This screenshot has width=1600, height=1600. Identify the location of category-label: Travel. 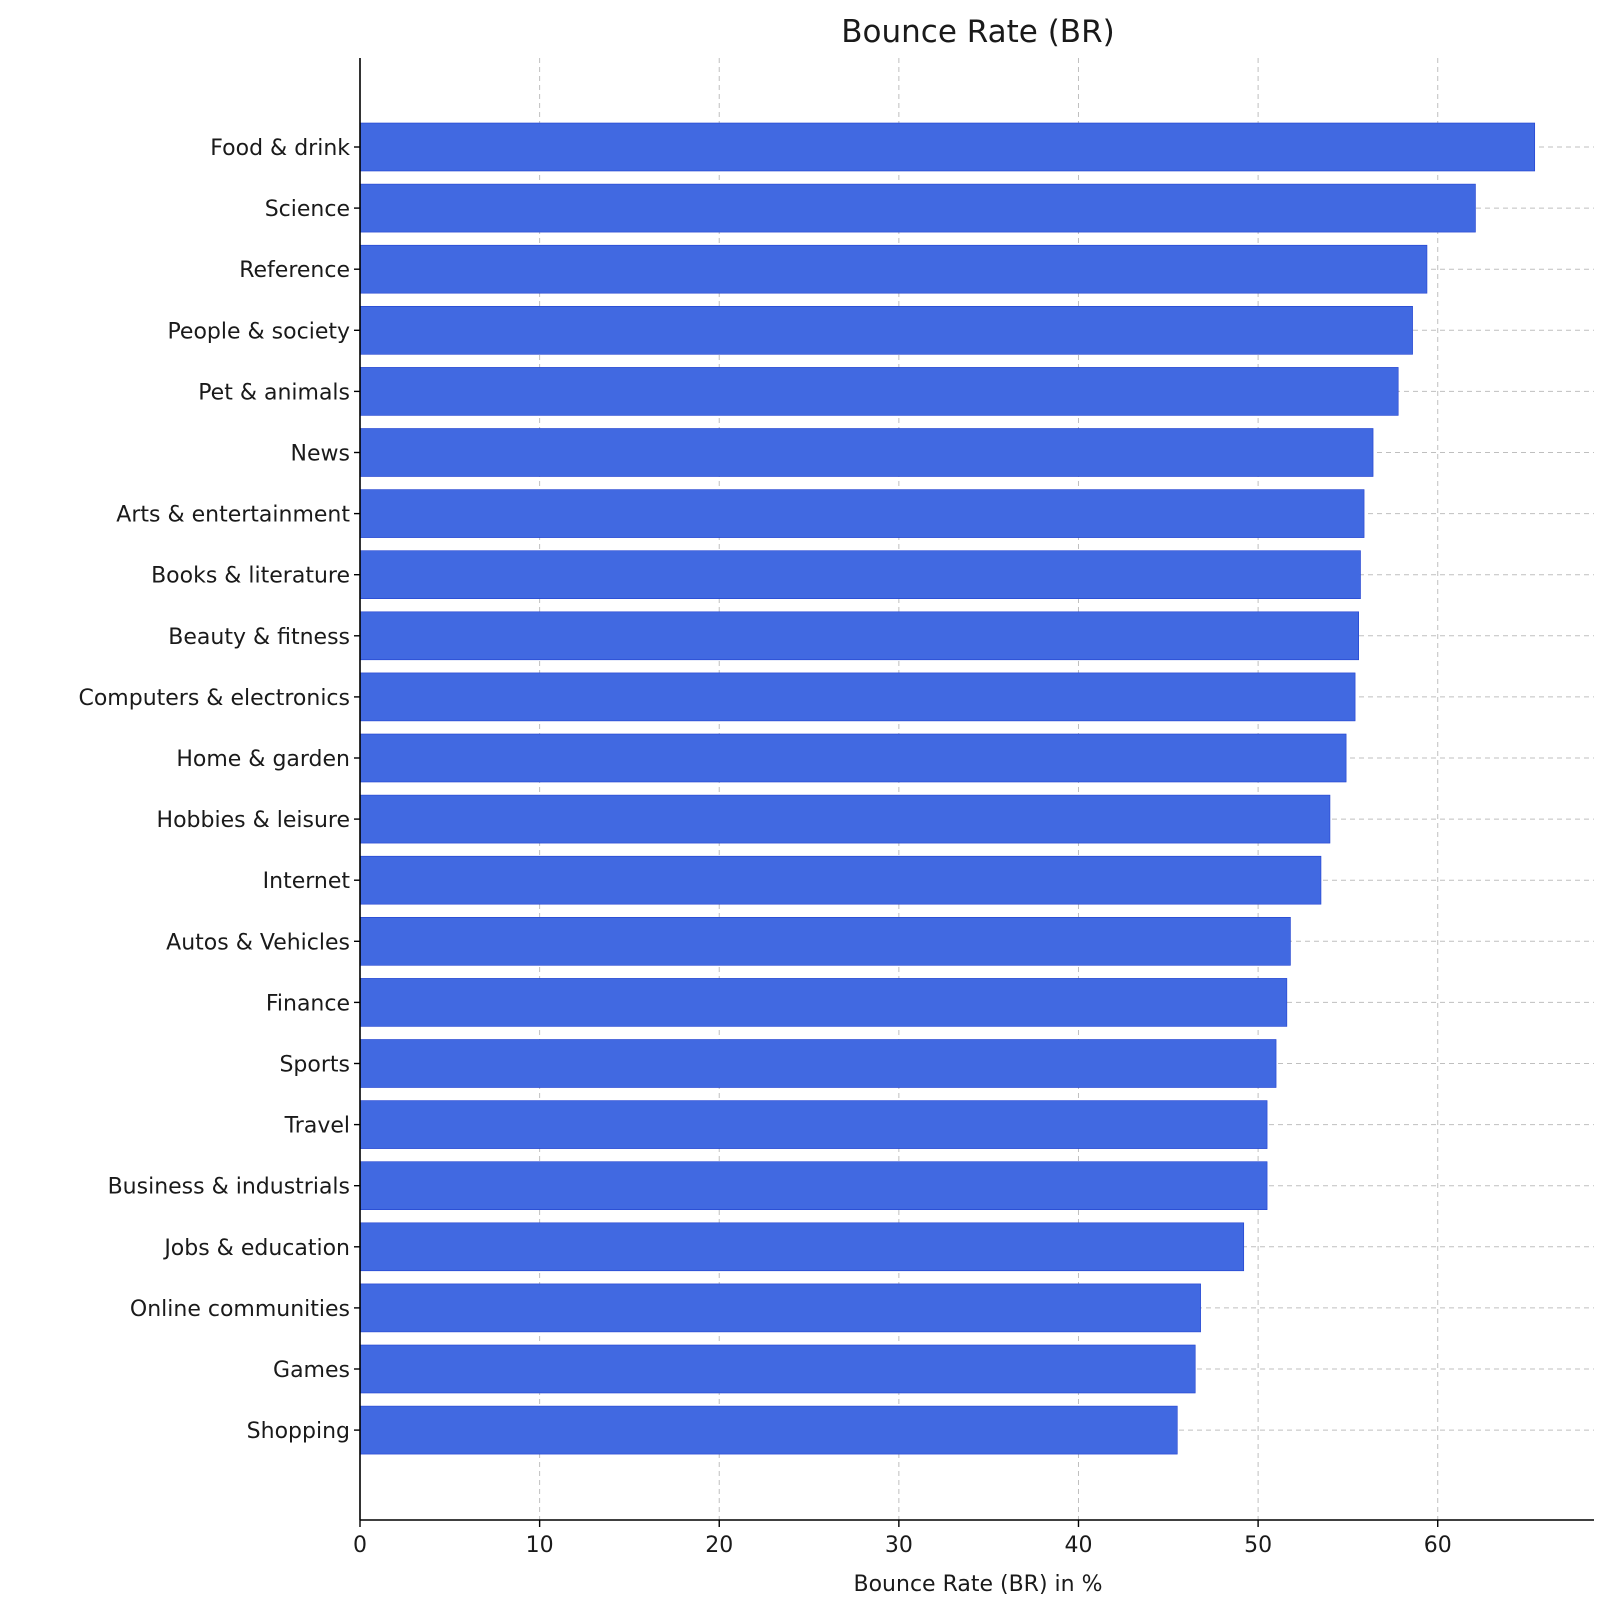
(317, 1126).